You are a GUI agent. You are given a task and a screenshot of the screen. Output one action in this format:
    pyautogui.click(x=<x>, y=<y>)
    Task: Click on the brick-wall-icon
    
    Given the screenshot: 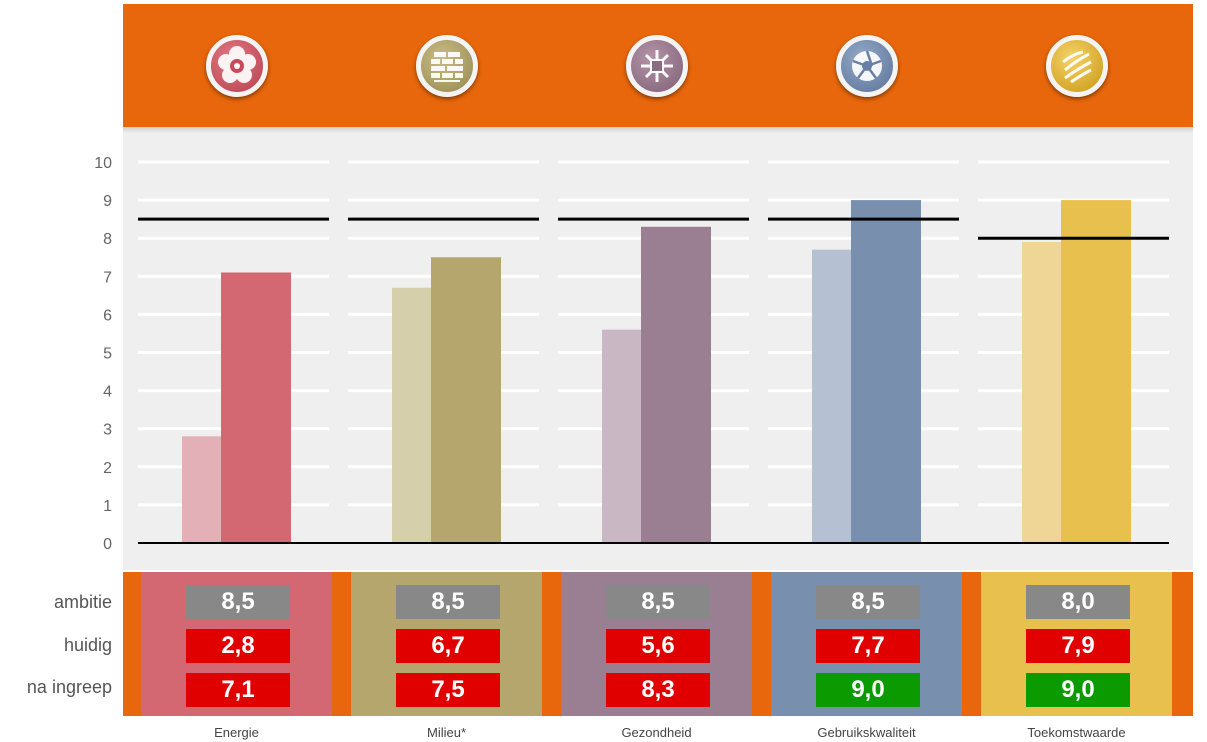 What is the action you would take?
    pyautogui.click(x=447, y=66)
    